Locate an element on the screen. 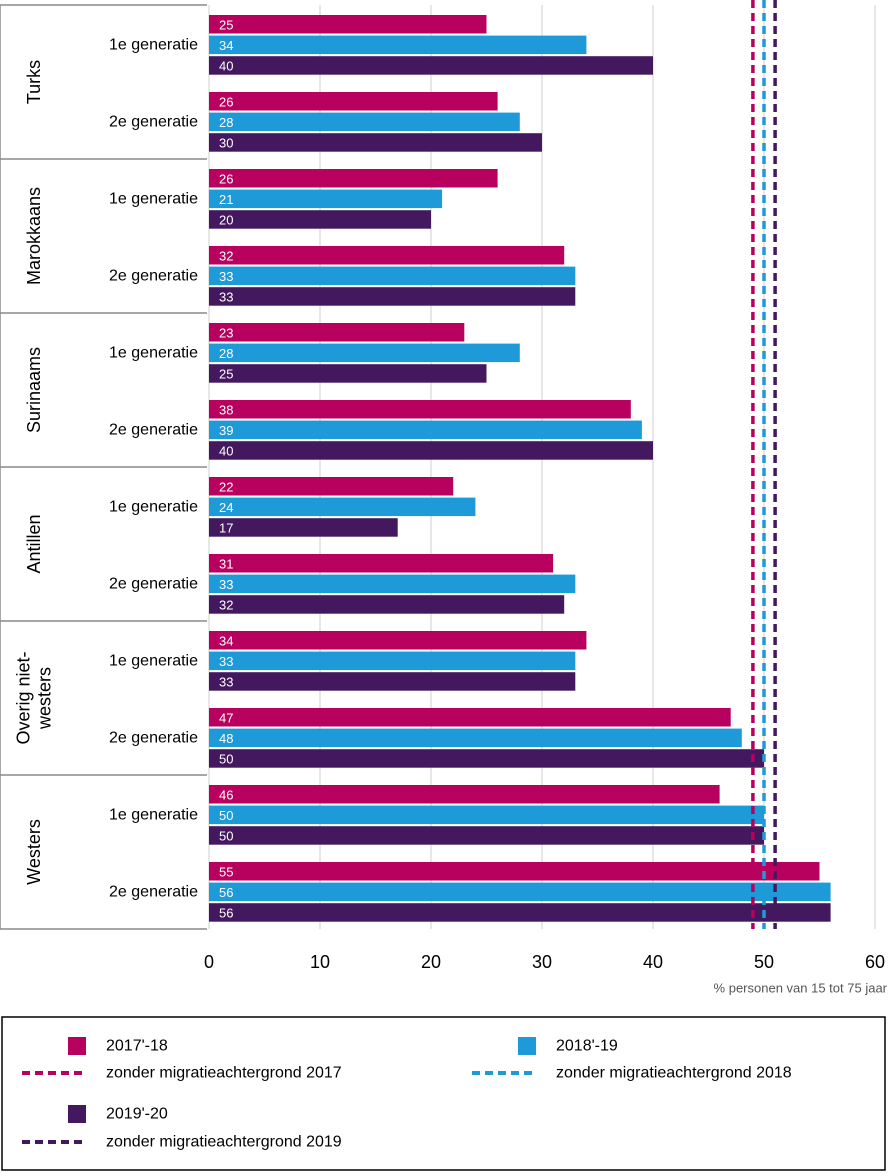 The image size is (892, 1176). x-tick-label: 50 is located at coordinates (764, 962).